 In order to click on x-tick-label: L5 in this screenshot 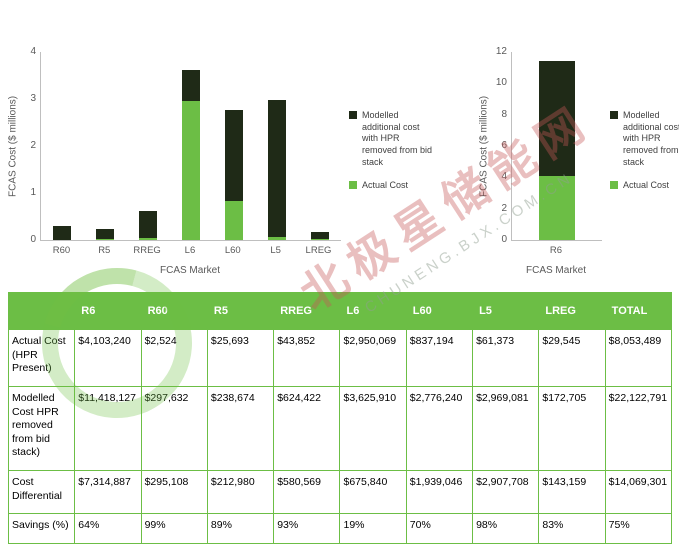, I will do `click(275, 250)`.